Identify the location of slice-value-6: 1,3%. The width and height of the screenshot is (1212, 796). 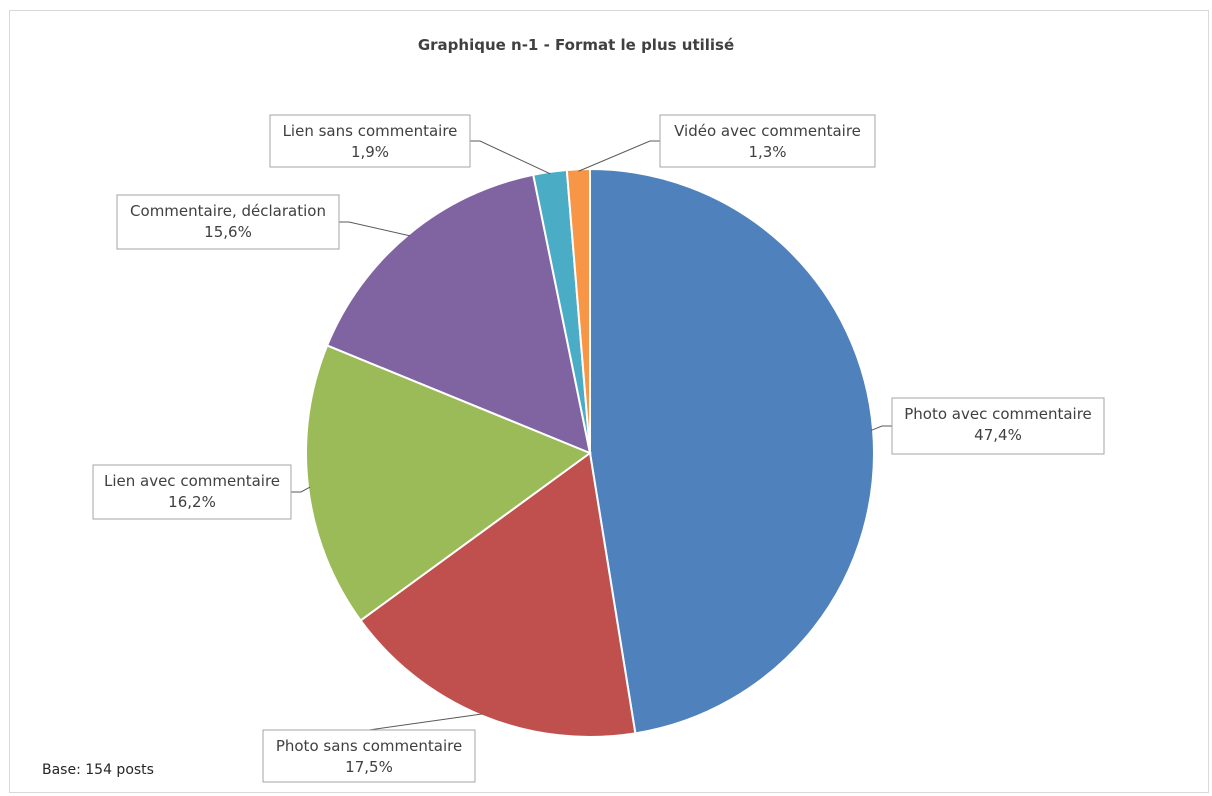
(767, 152).